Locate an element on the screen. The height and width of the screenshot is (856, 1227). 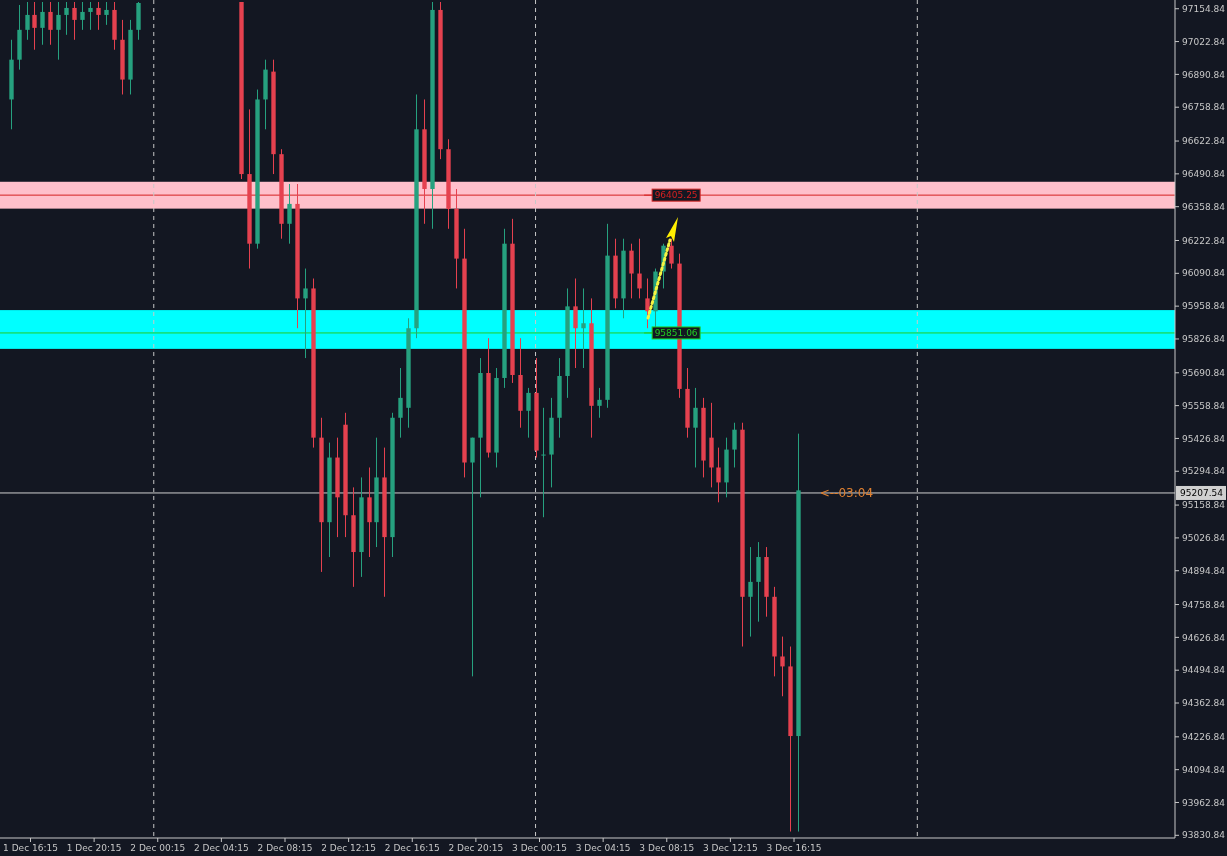
annotation: <--03:04 is located at coordinates (846, 493).